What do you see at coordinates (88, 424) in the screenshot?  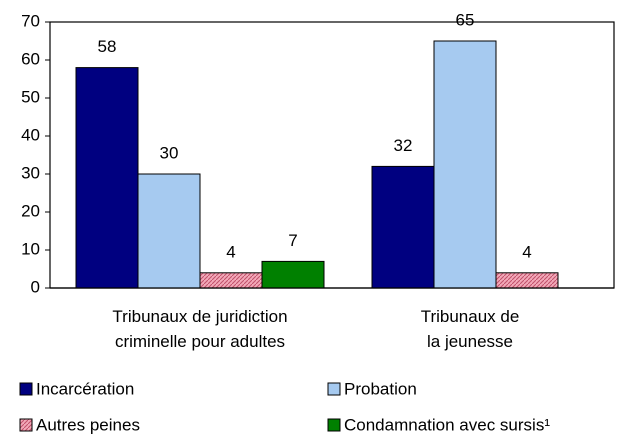 I see `legend-label: Autres peines` at bounding box center [88, 424].